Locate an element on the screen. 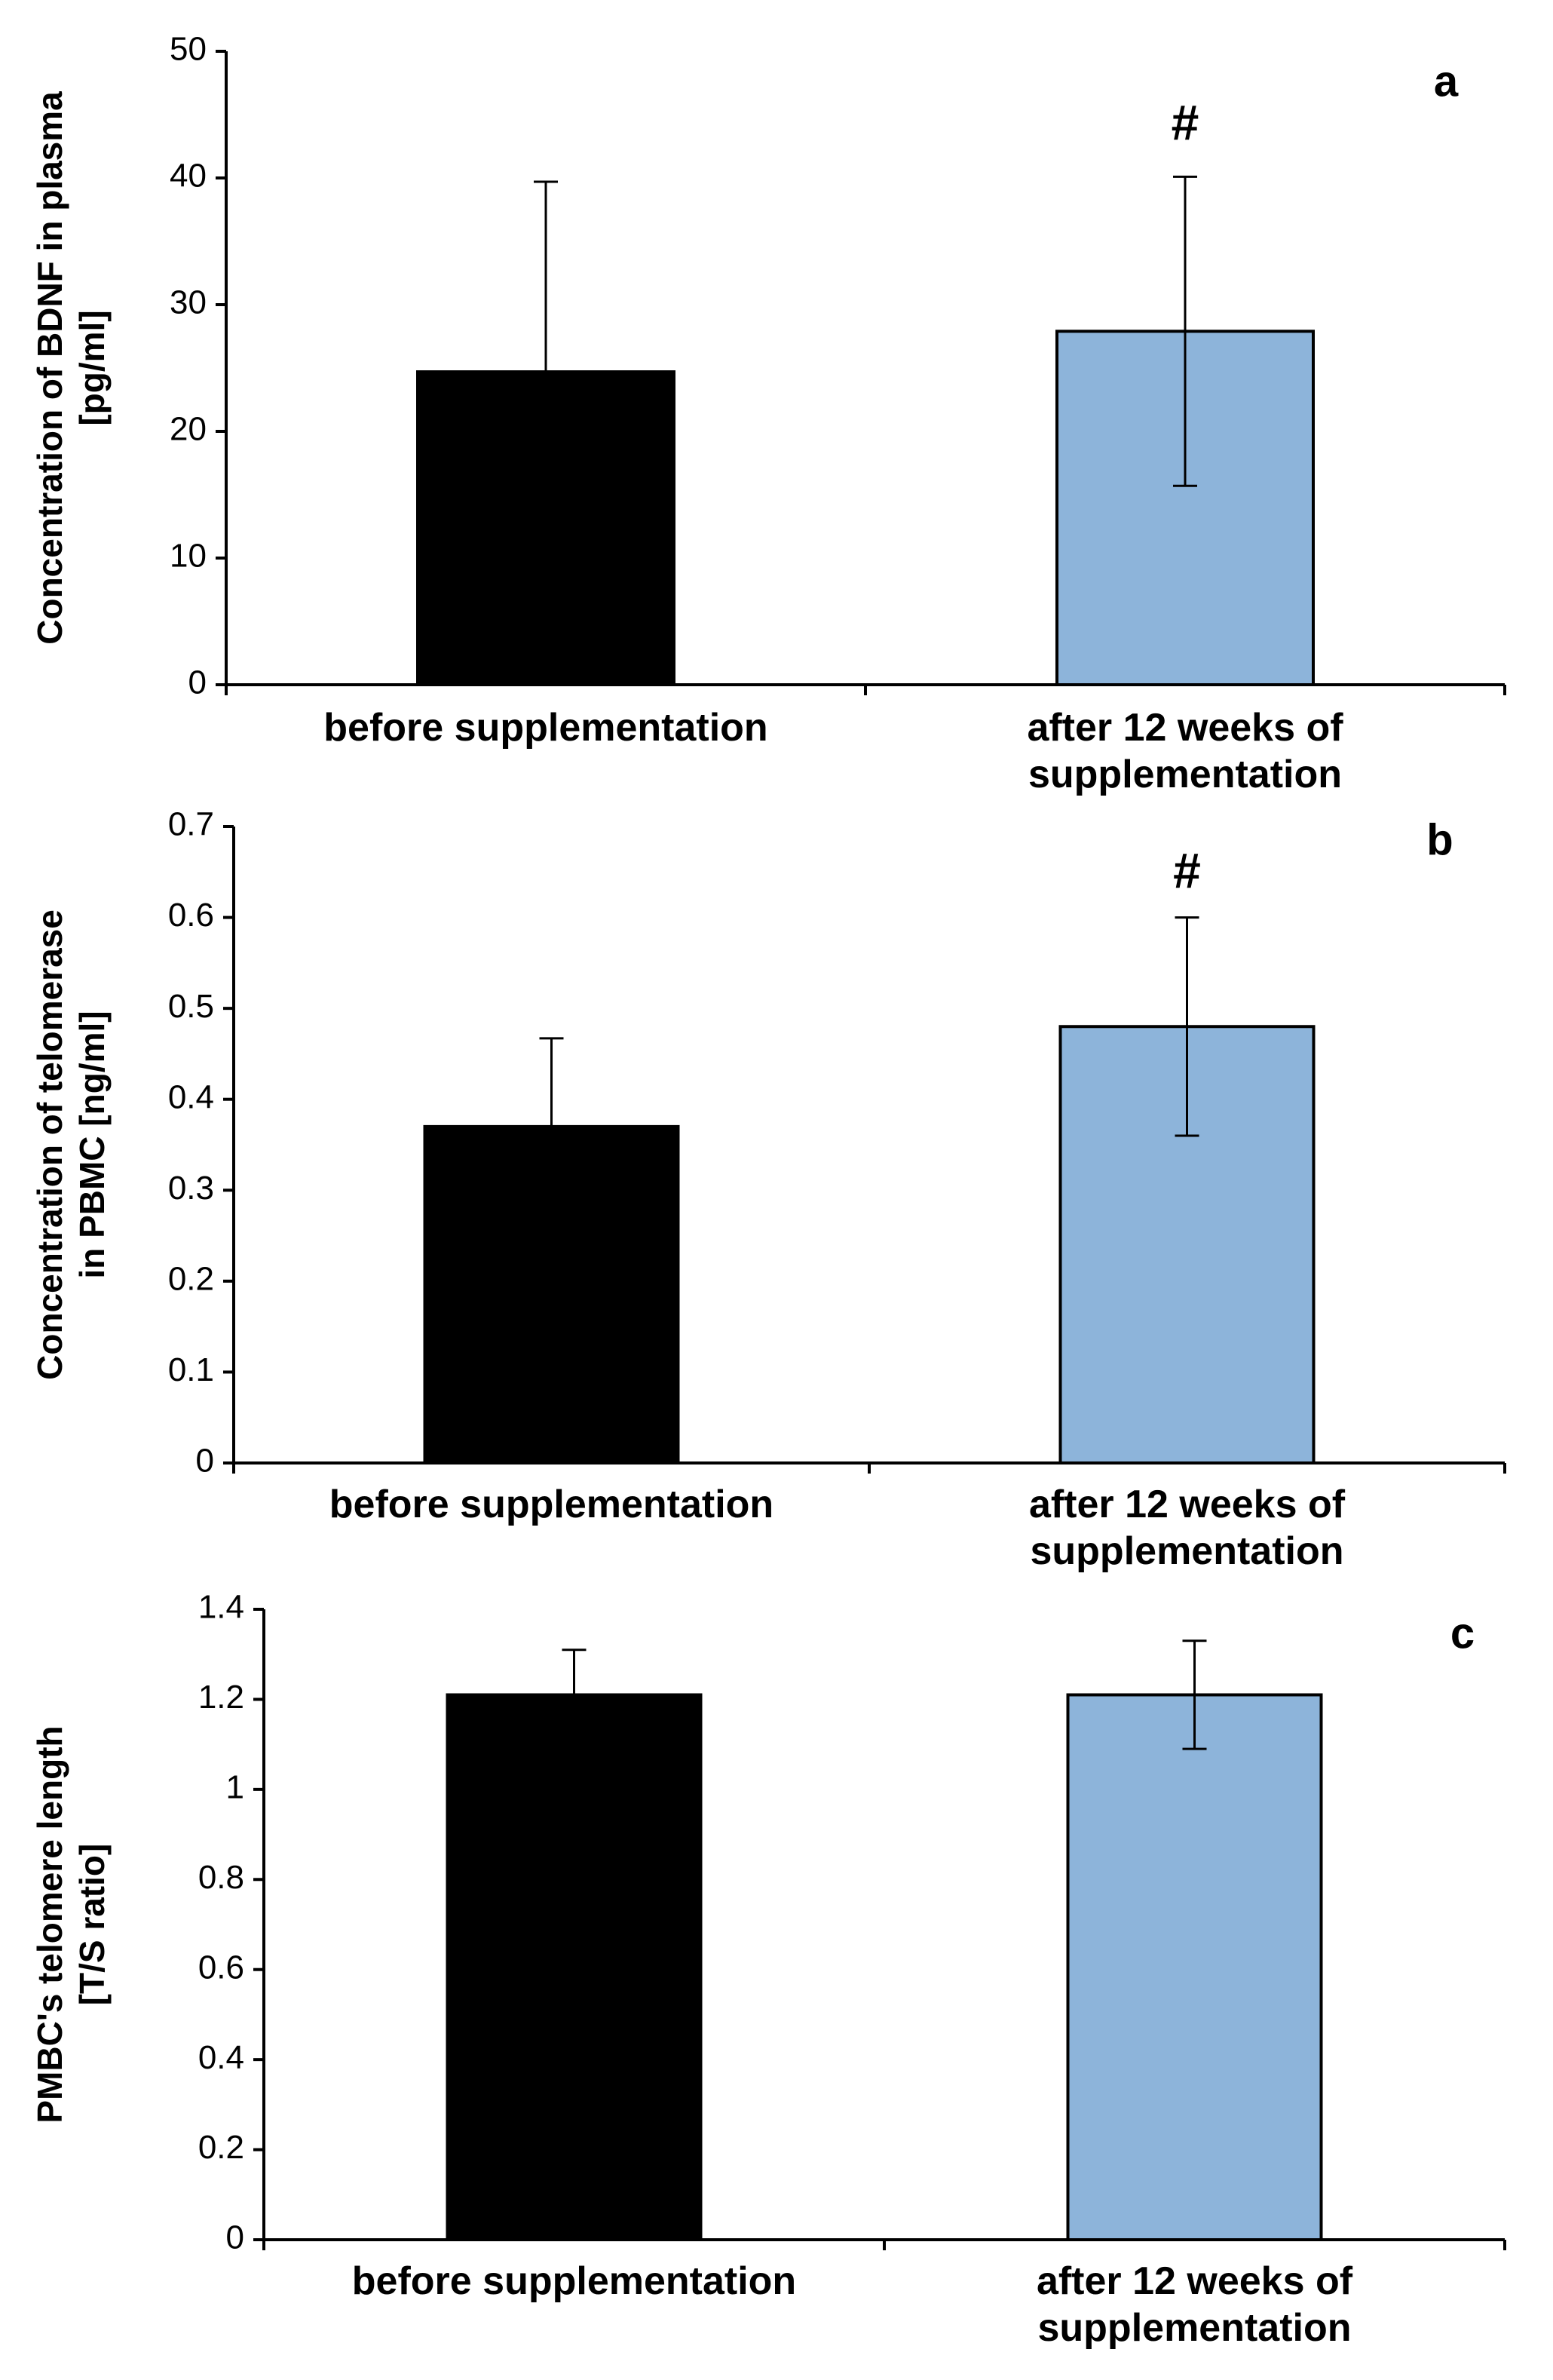 The width and height of the screenshot is (1553, 2380). y-tick-label: 20 is located at coordinates (188, 429).